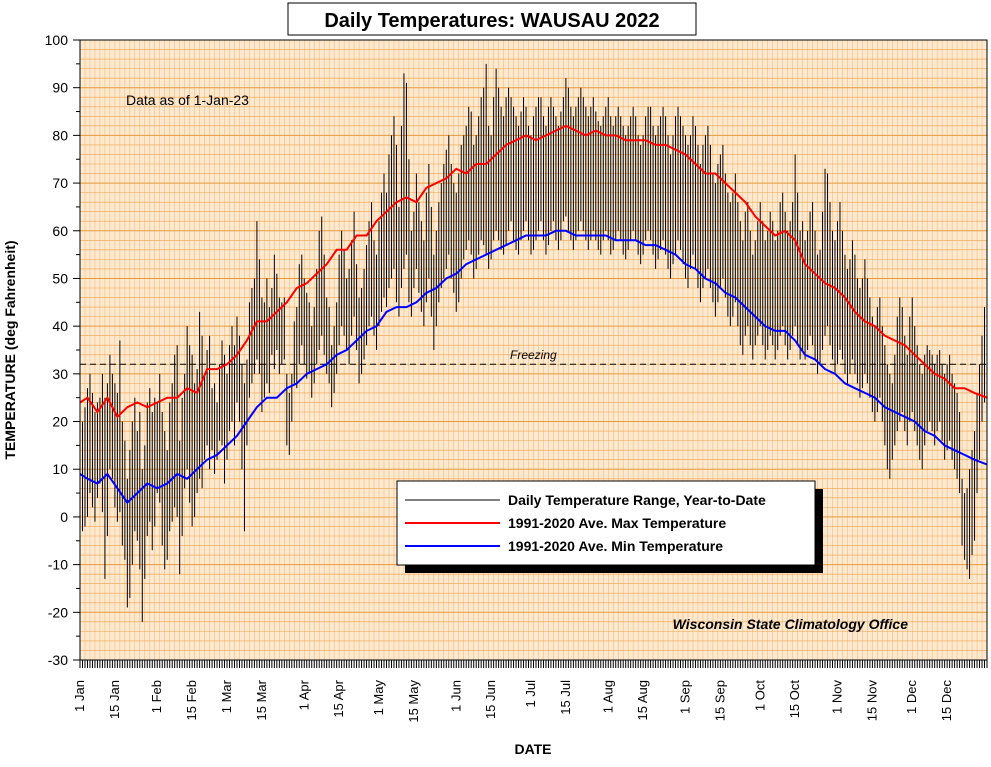 This screenshot has height=767, width=991. I want to click on y-tick-label: 90, so click(60, 88).